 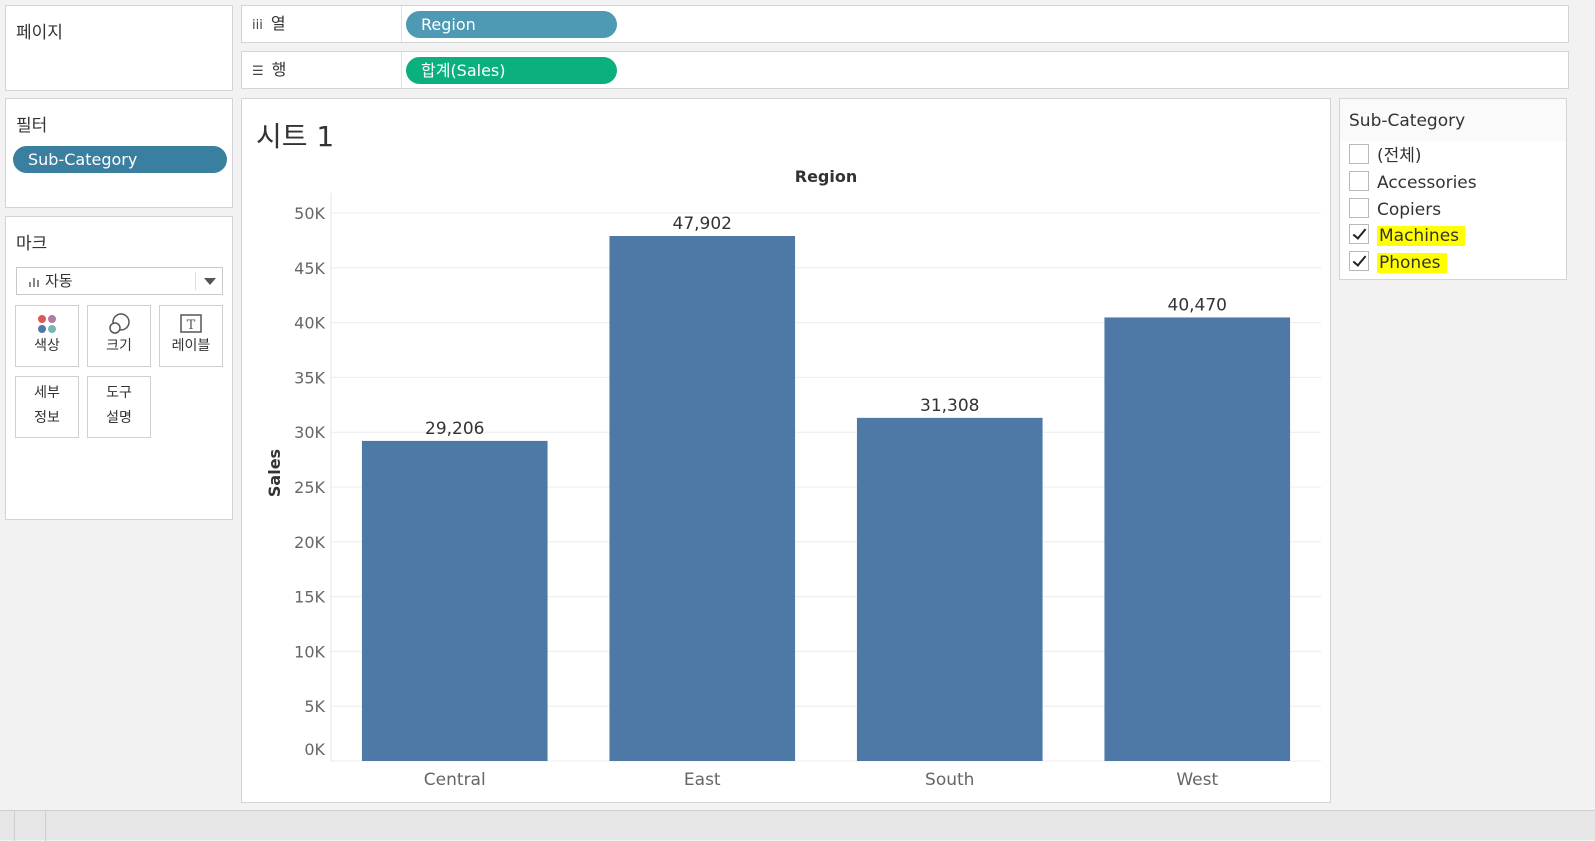 What do you see at coordinates (309, 323) in the screenshot?
I see `y-tick-label: 40K` at bounding box center [309, 323].